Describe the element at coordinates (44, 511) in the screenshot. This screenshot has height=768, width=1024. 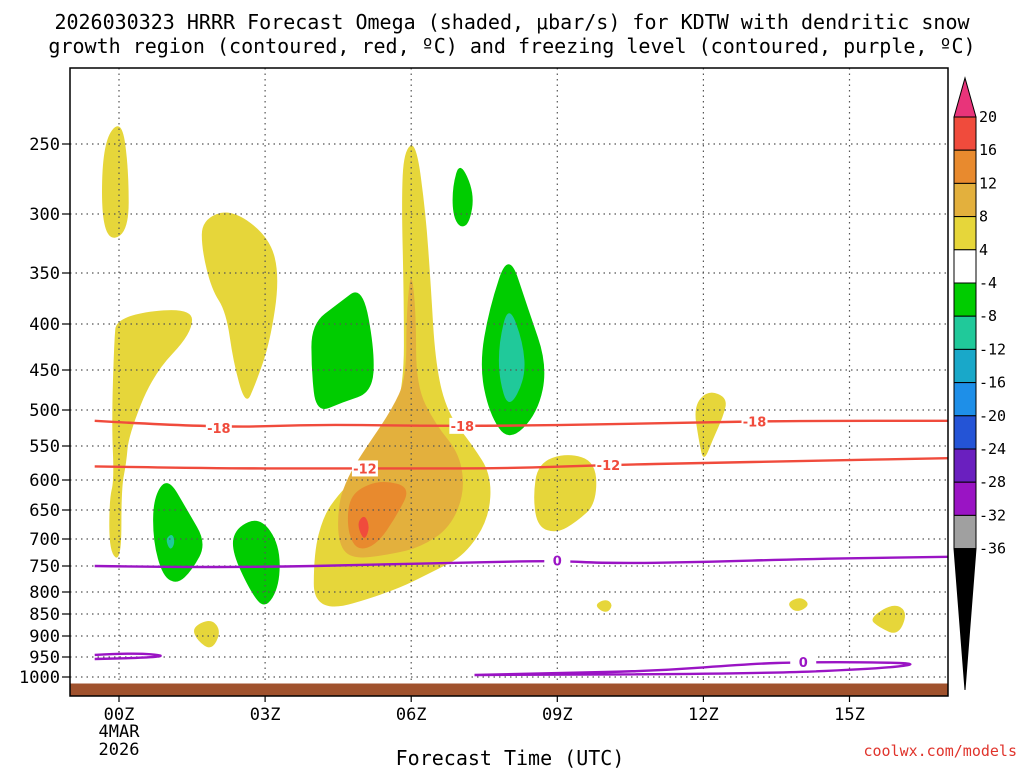
I see `y-tick-label: 650` at that location.